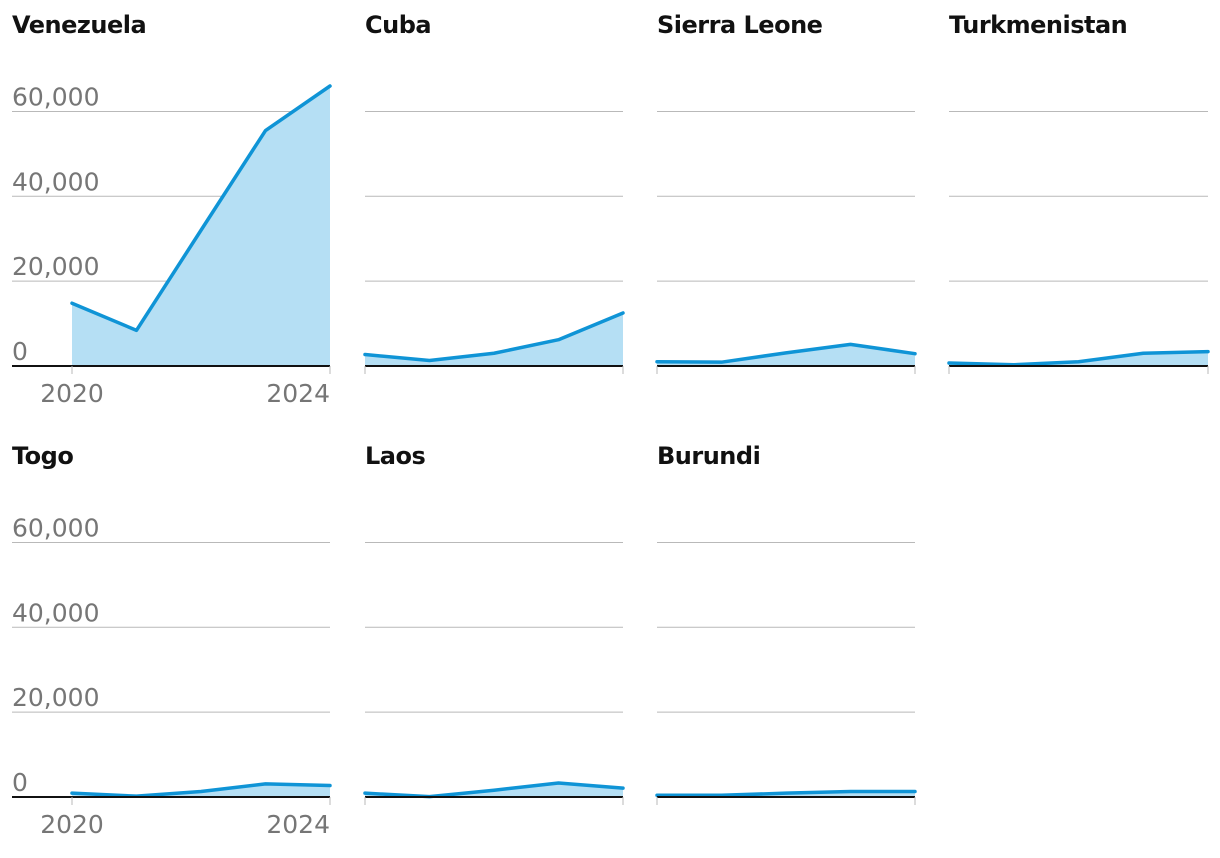 The image size is (1220, 858). Describe the element at coordinates (494, 192) in the screenshot. I see `panel-cuba: Cuba` at that location.